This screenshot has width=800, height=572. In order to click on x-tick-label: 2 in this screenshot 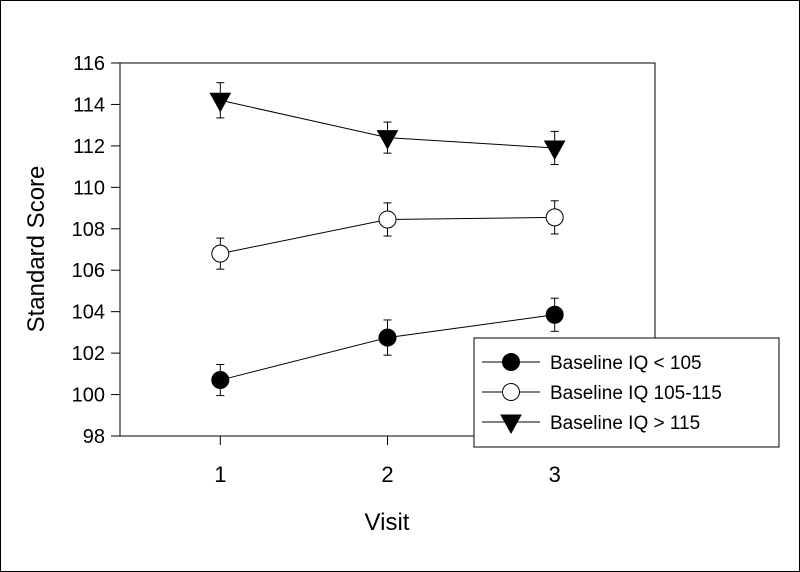, I will do `click(387, 474)`.